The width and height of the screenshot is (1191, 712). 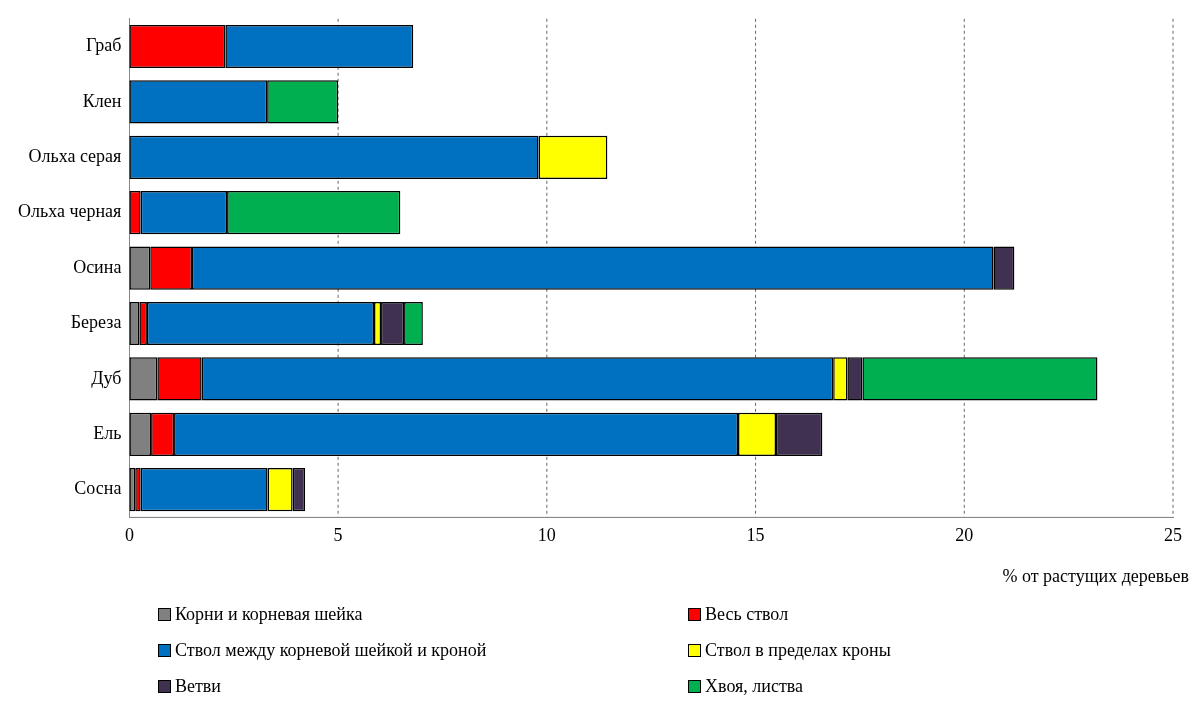 I want to click on y-tick-label: Клен, so click(x=102, y=100).